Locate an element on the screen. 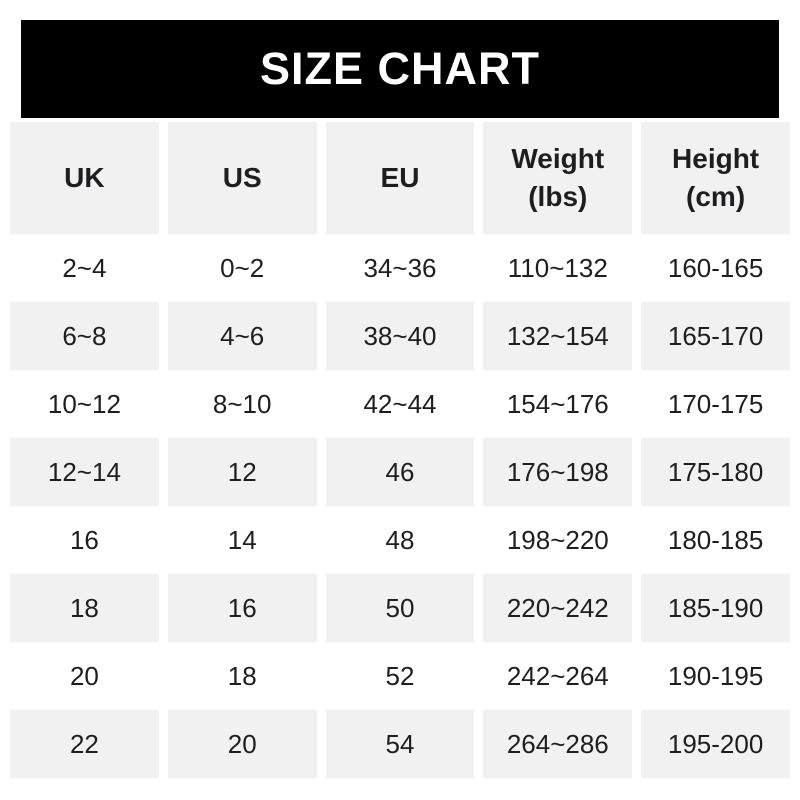 The height and width of the screenshot is (800, 800). table-cell: 190-195 is located at coordinates (715, 675).